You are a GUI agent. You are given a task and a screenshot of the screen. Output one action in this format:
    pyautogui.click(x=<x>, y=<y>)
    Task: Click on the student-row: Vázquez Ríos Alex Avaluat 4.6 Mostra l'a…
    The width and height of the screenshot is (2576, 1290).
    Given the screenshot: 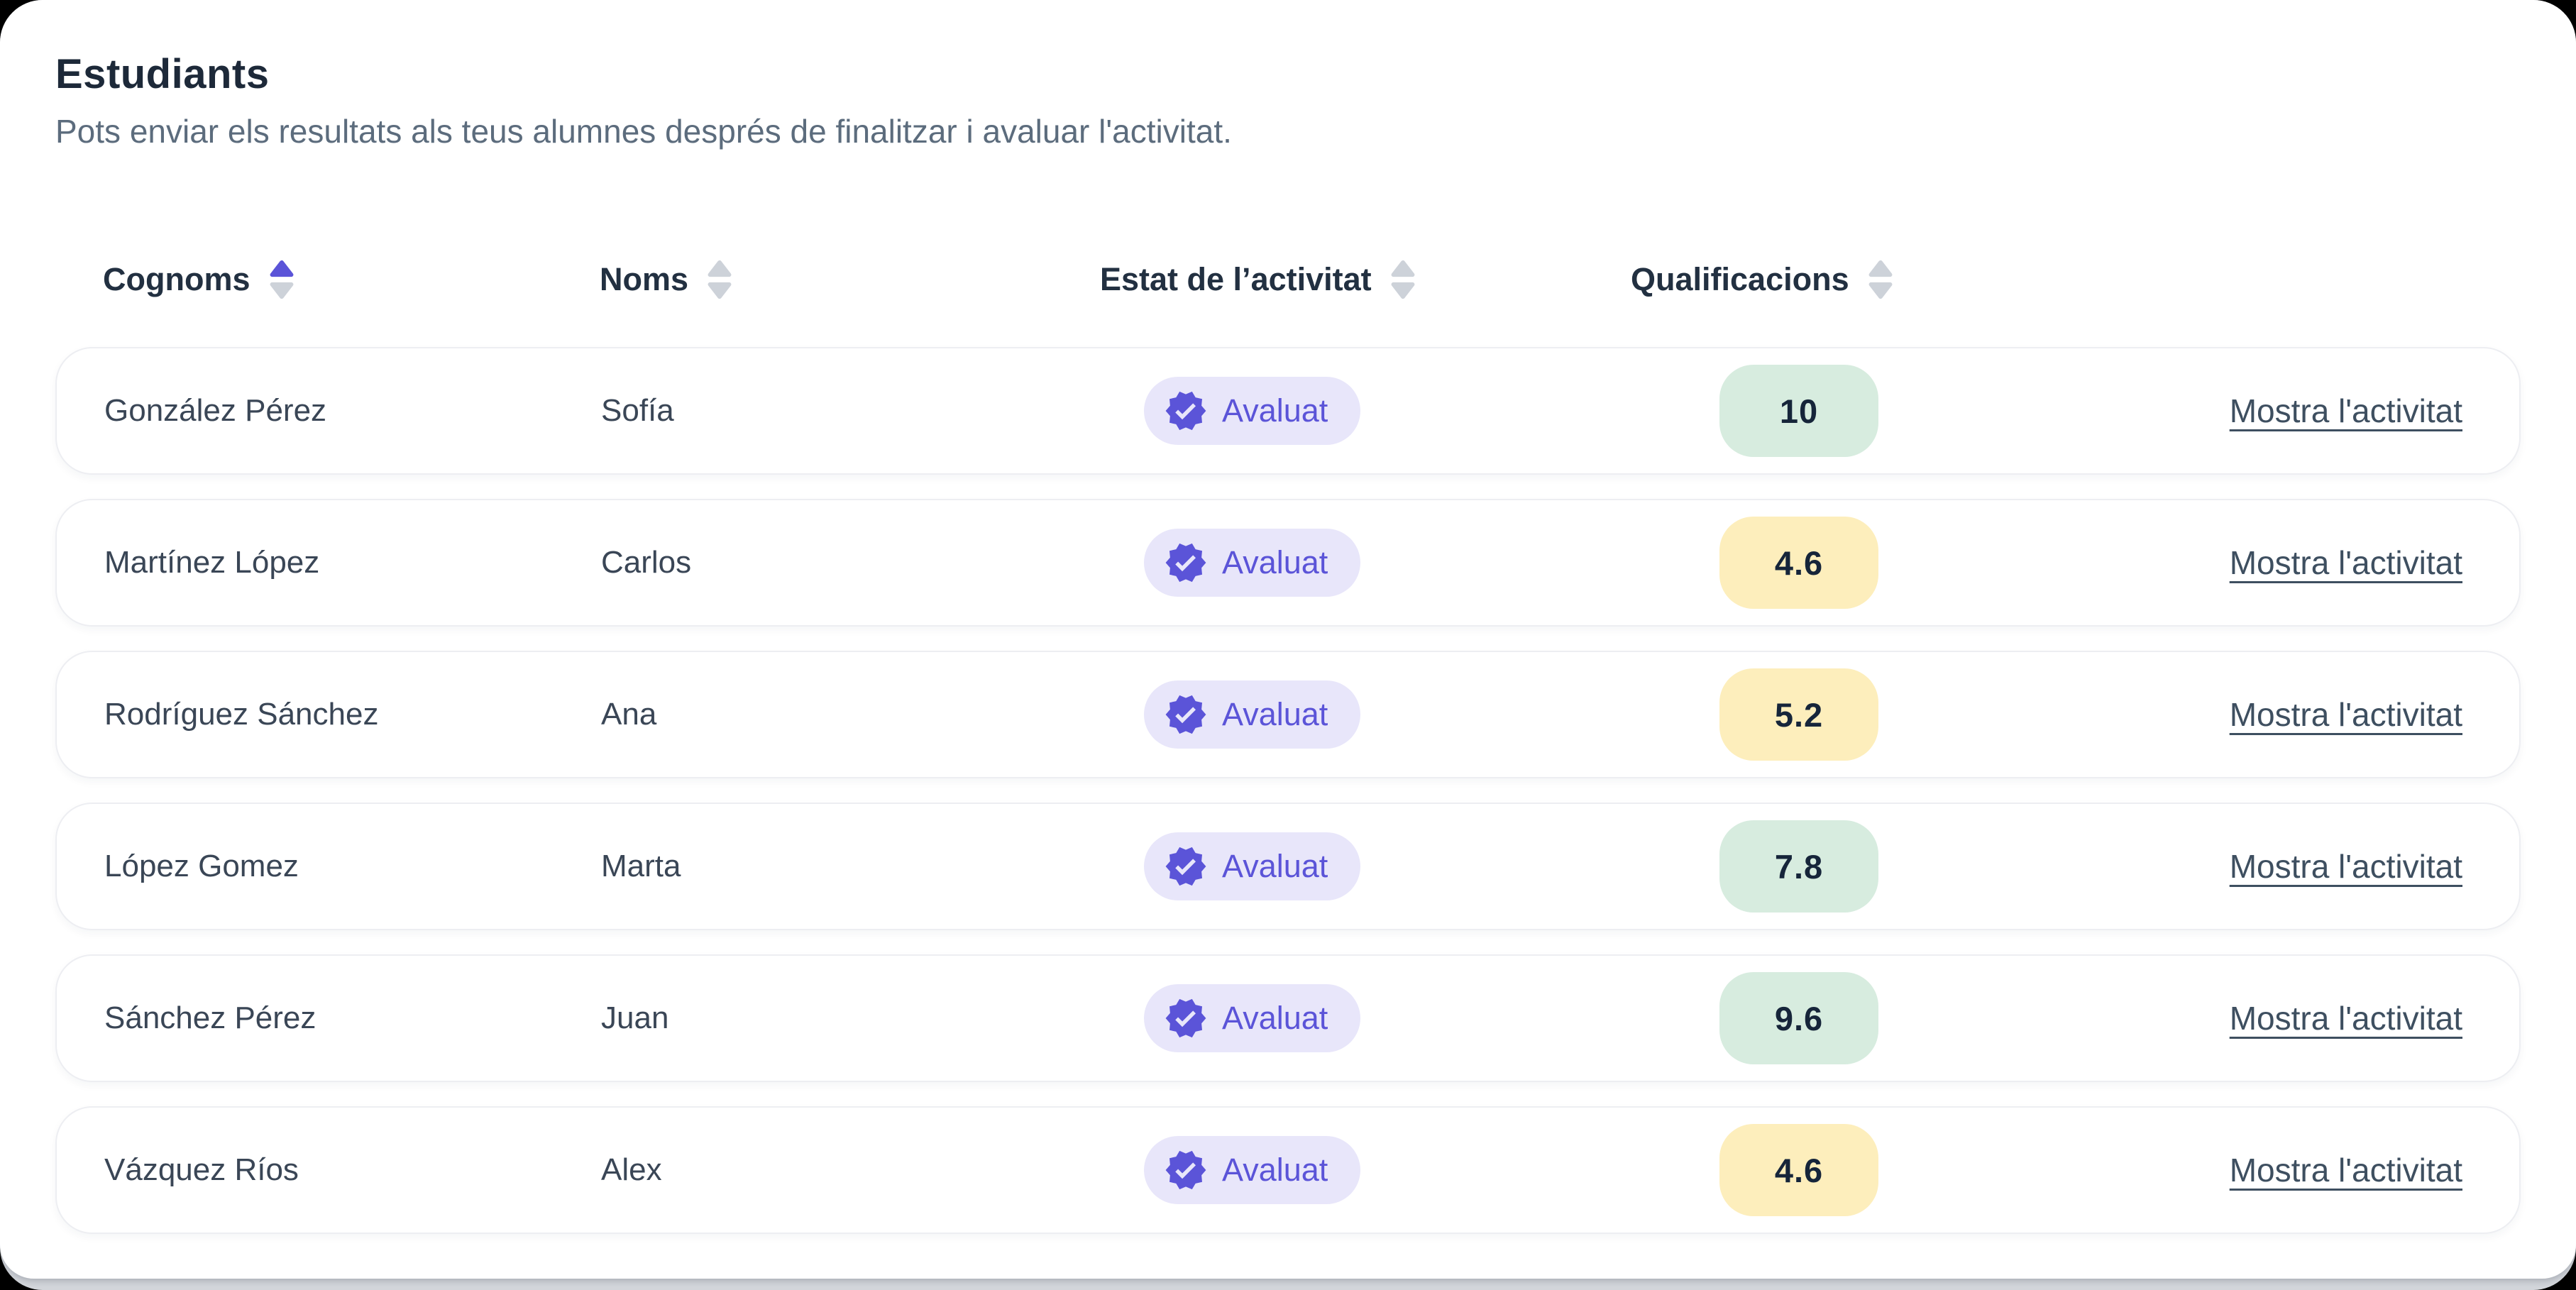 What is the action you would take?
    pyautogui.click(x=1288, y=1170)
    